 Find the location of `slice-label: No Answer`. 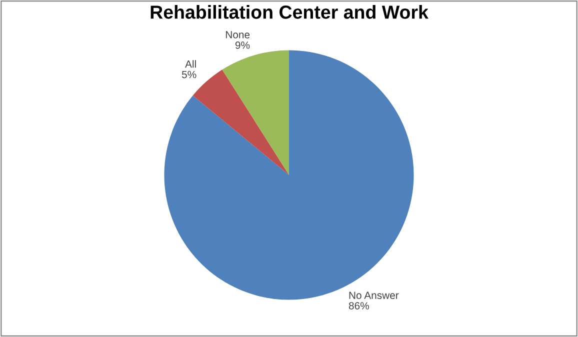

slice-label: No Answer is located at coordinates (374, 295).